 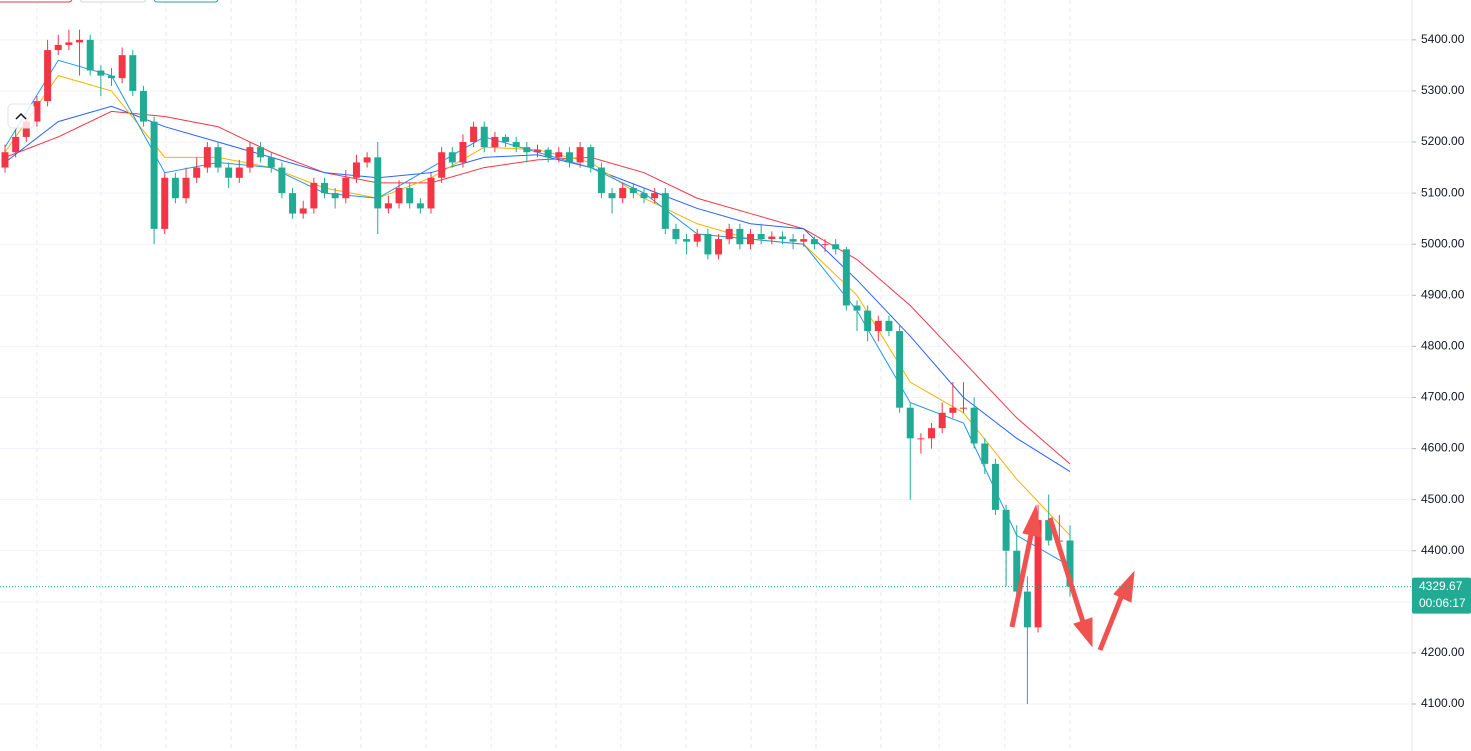 What do you see at coordinates (1443, 652) in the screenshot?
I see `y-tick-label: 4200.00` at bounding box center [1443, 652].